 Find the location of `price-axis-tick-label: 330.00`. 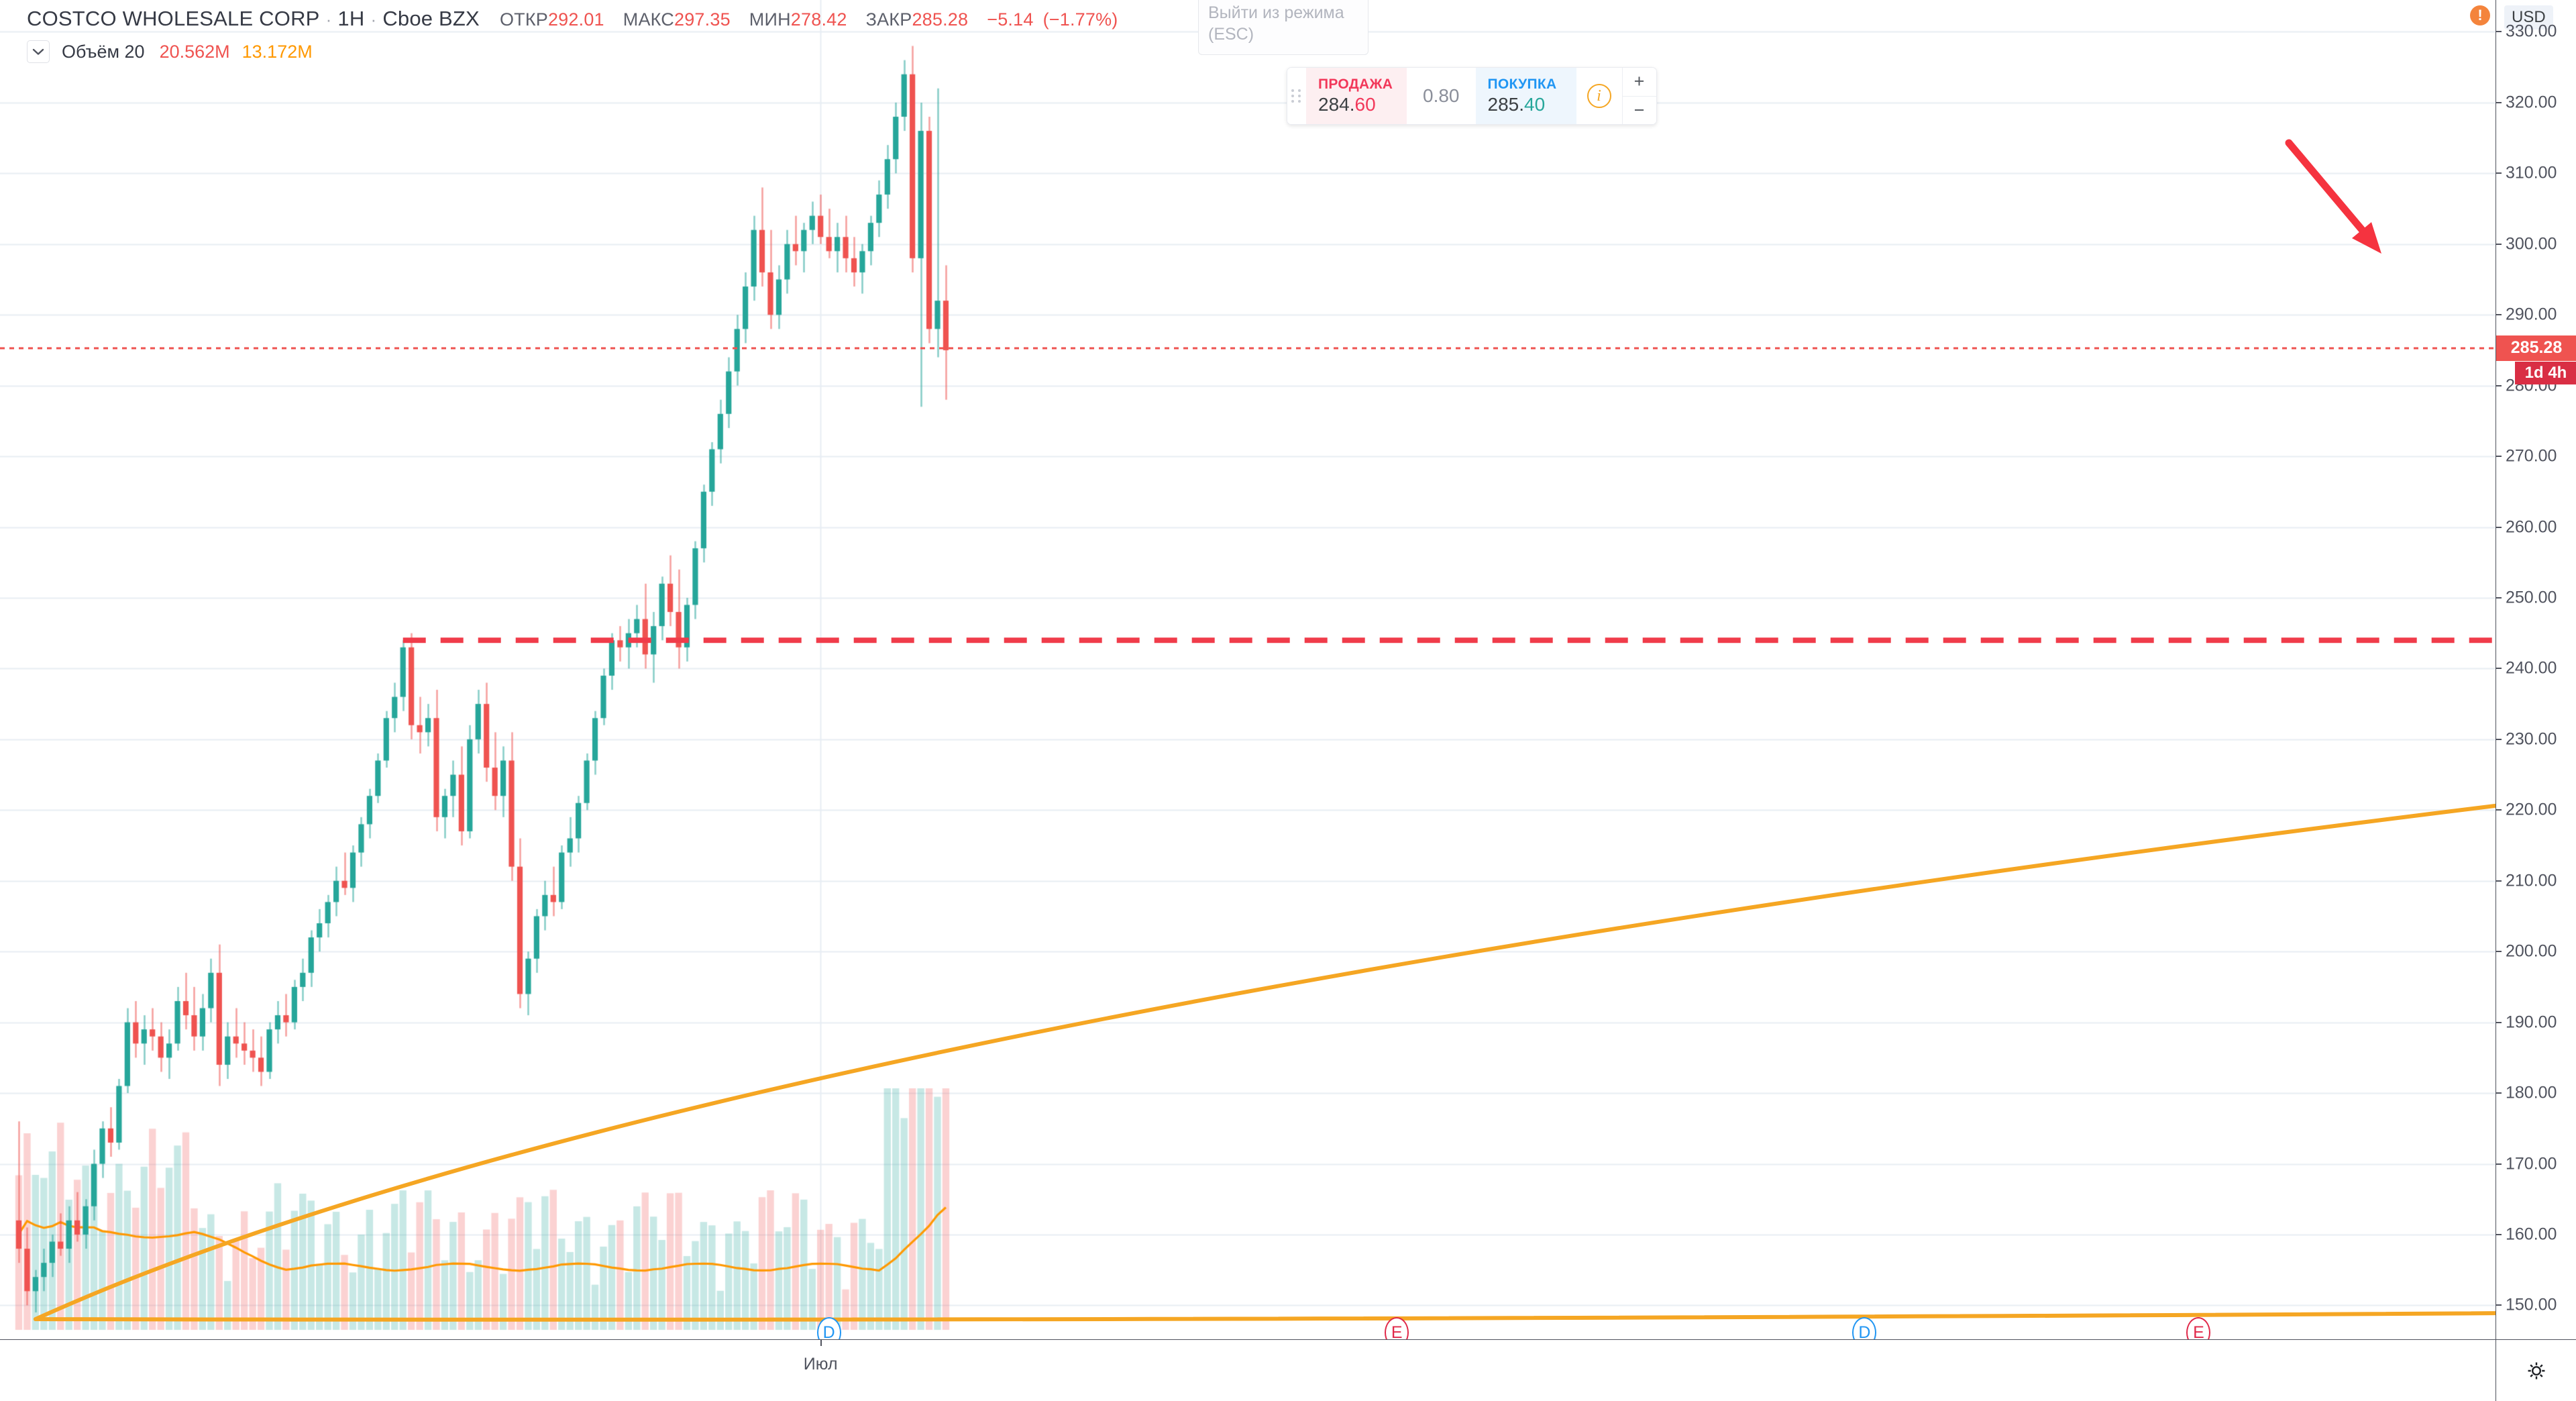

price-axis-tick-label: 330.00 is located at coordinates (2531, 31).